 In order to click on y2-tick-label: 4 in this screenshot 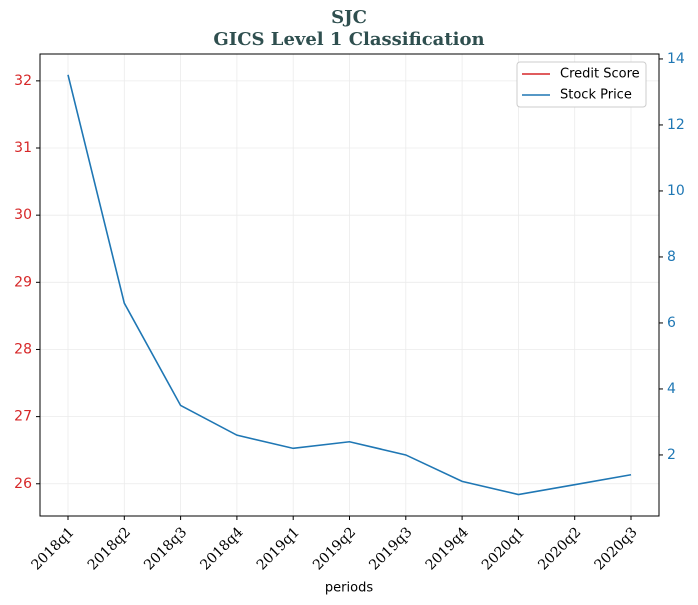, I will do `click(671, 389)`.